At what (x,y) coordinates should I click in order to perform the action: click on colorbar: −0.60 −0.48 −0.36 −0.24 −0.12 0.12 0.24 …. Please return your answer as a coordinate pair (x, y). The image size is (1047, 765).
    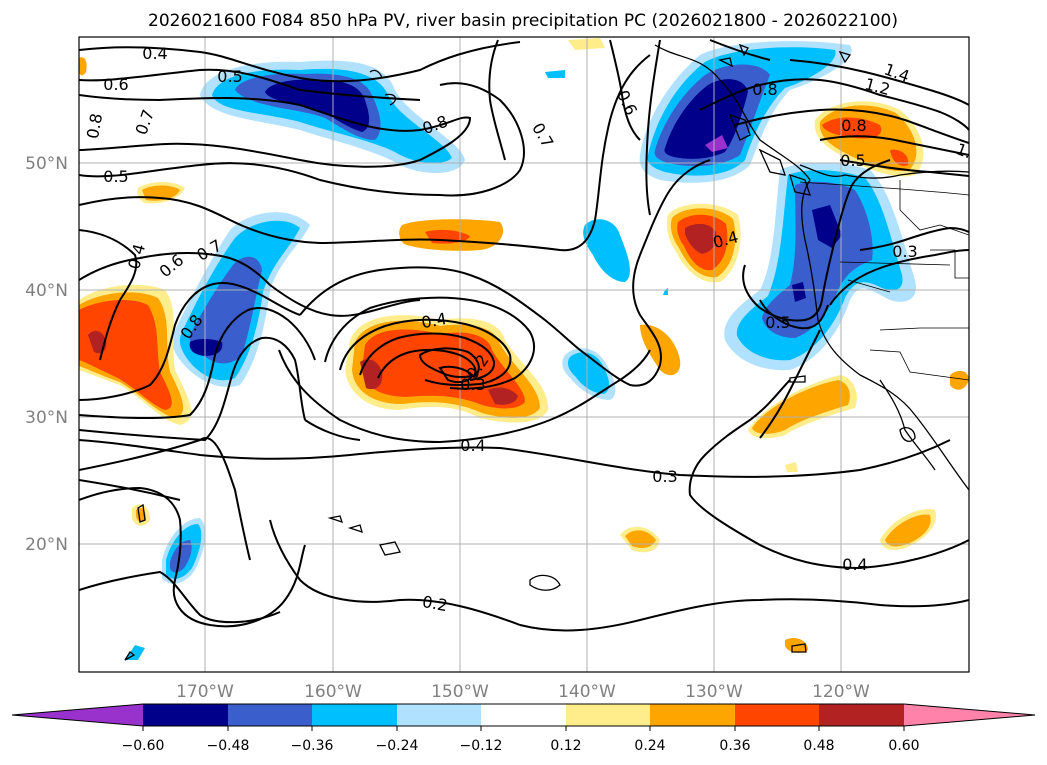
    Looking at the image, I should click on (523, 728).